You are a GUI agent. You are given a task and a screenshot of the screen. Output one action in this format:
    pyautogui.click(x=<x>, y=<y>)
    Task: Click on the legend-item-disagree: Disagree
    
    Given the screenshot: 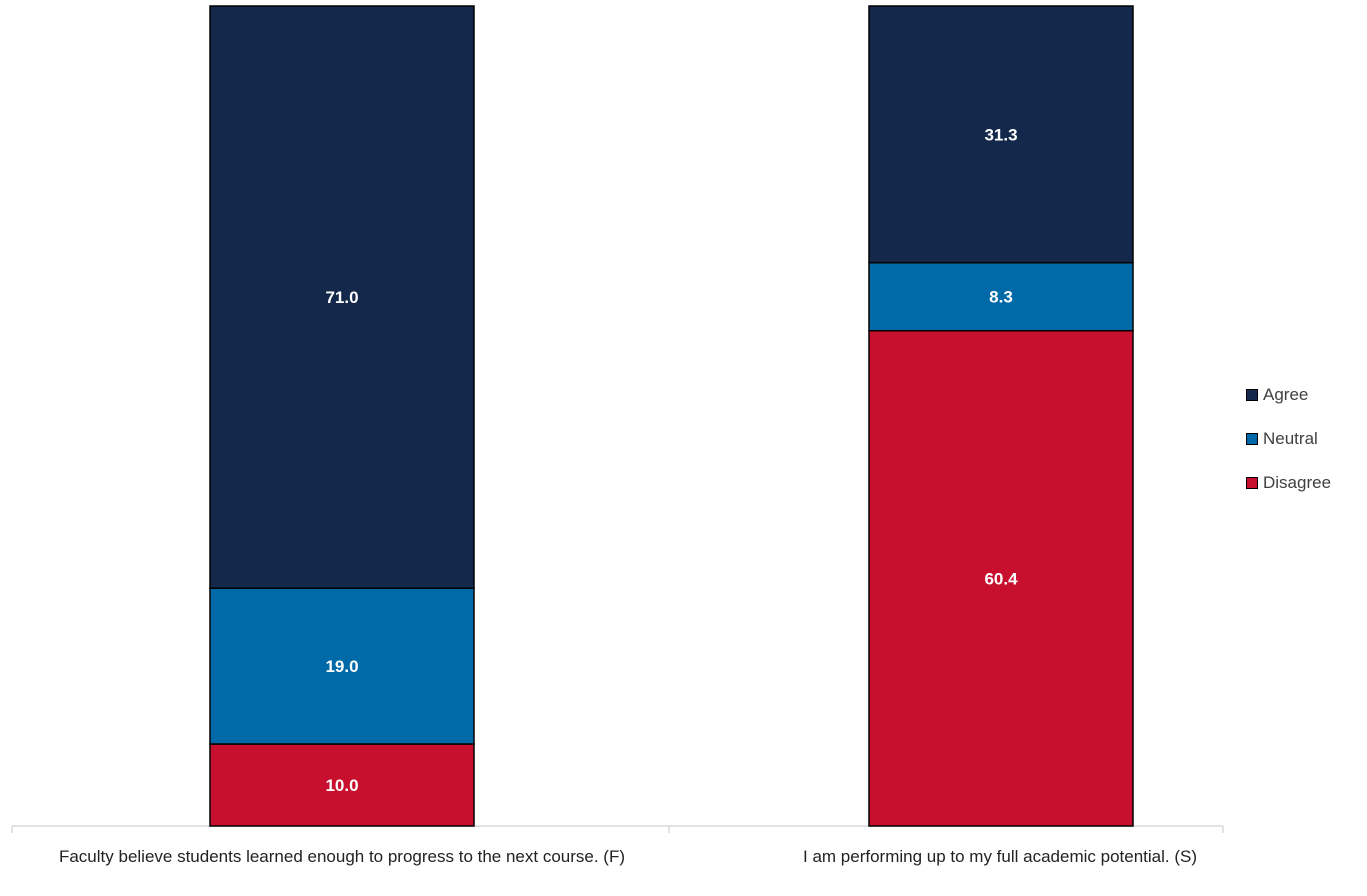 What is the action you would take?
    pyautogui.click(x=1303, y=483)
    